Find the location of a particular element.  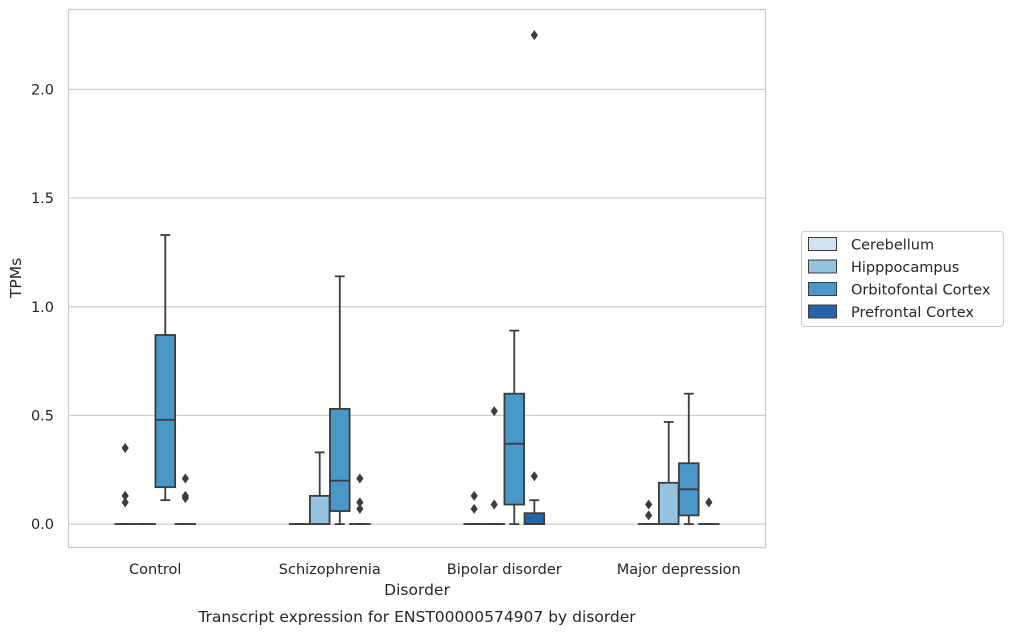

x-tick-label: Major depression is located at coordinates (679, 570).